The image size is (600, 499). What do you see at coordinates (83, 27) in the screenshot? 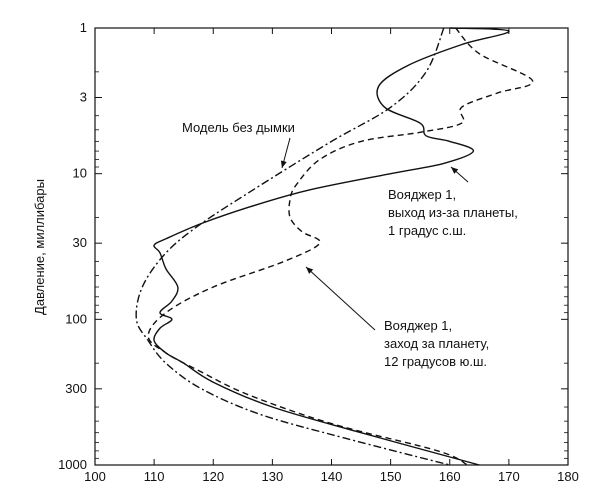
I see `y-tick-label: 1` at bounding box center [83, 27].